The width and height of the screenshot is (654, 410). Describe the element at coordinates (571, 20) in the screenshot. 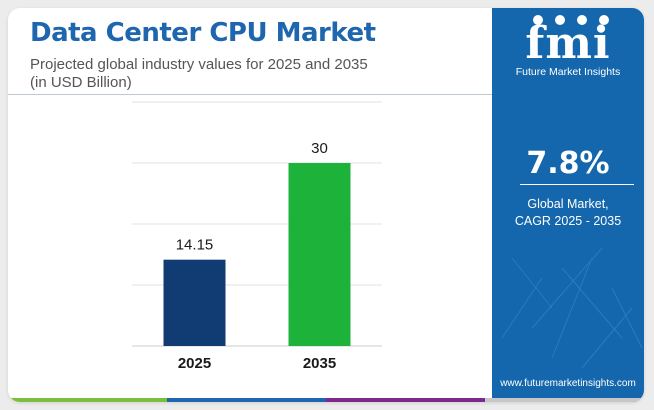

I see `logo-icons` at that location.